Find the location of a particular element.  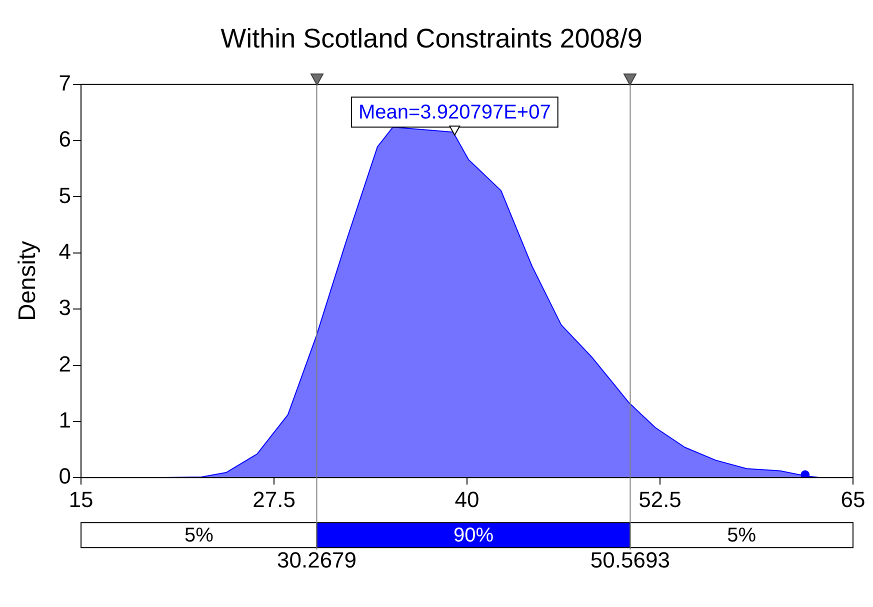

x-tick-label: 52.5 is located at coordinates (660, 499).